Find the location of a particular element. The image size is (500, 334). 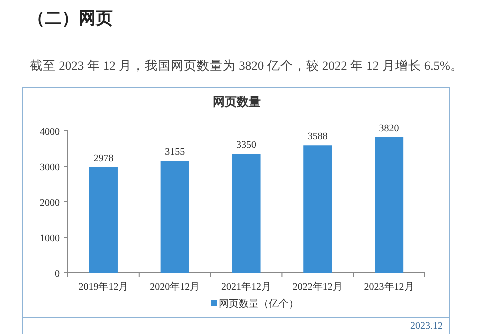

y-tick-label: 0 is located at coordinates (57, 274).